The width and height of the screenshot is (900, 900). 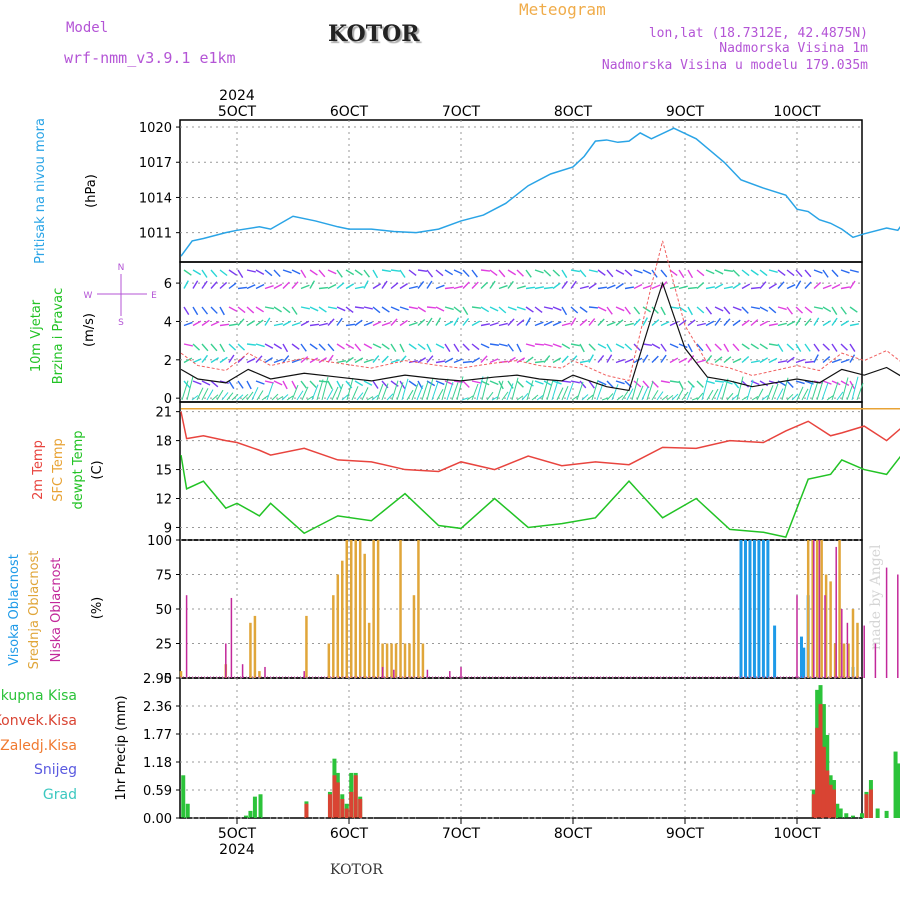 I want to click on model-label: Model, so click(x=87, y=28).